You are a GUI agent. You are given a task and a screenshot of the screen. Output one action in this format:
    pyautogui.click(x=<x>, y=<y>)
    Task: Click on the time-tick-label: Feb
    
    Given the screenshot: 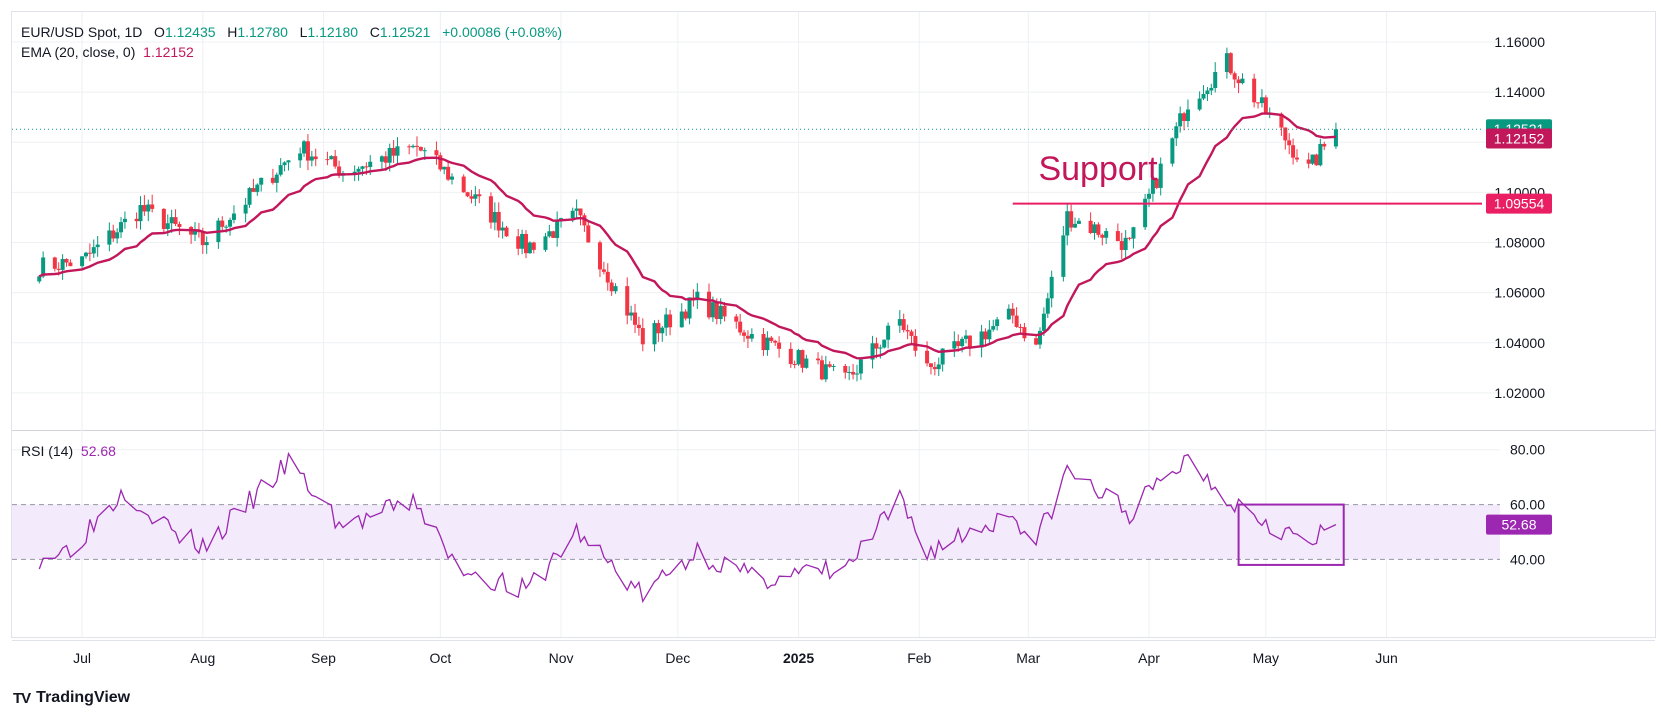 What is the action you would take?
    pyautogui.click(x=919, y=658)
    